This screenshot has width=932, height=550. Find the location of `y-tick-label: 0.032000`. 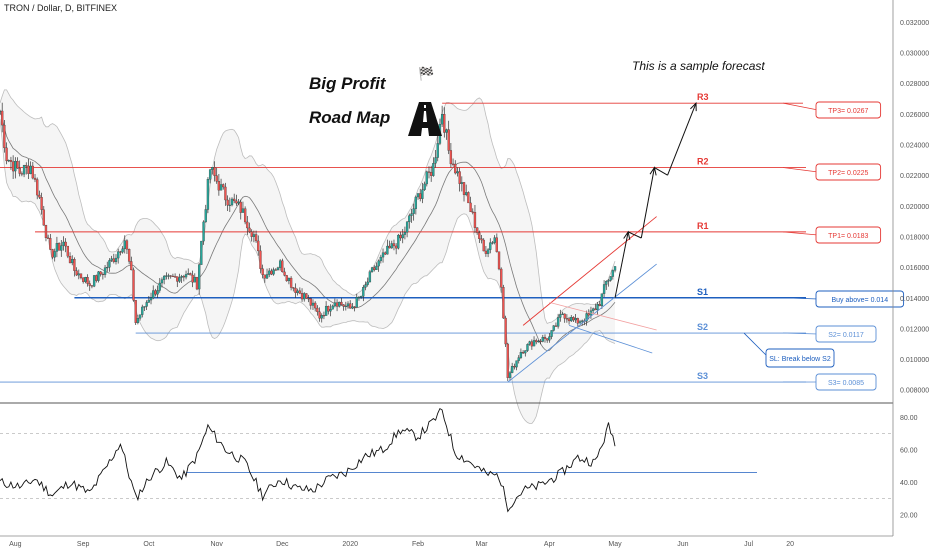

y-tick-label: 0.032000 is located at coordinates (914, 23).